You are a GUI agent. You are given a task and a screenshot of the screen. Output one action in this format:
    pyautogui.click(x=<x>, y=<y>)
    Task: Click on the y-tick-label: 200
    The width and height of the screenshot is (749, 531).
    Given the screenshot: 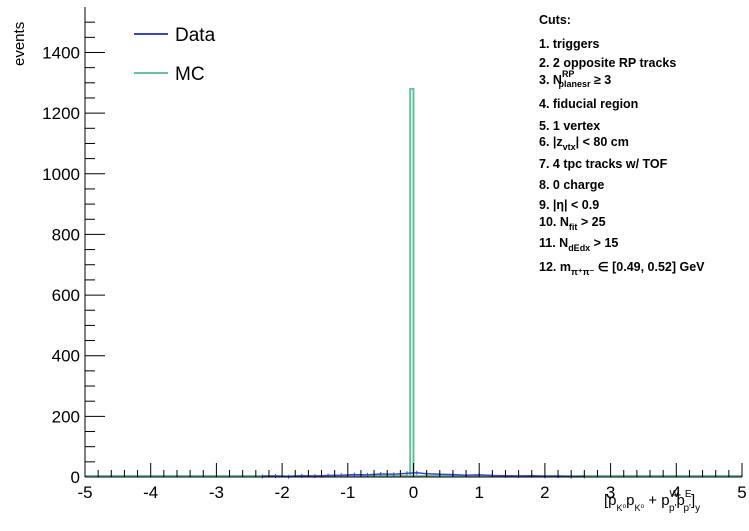 What is the action you would take?
    pyautogui.click(x=66, y=416)
    